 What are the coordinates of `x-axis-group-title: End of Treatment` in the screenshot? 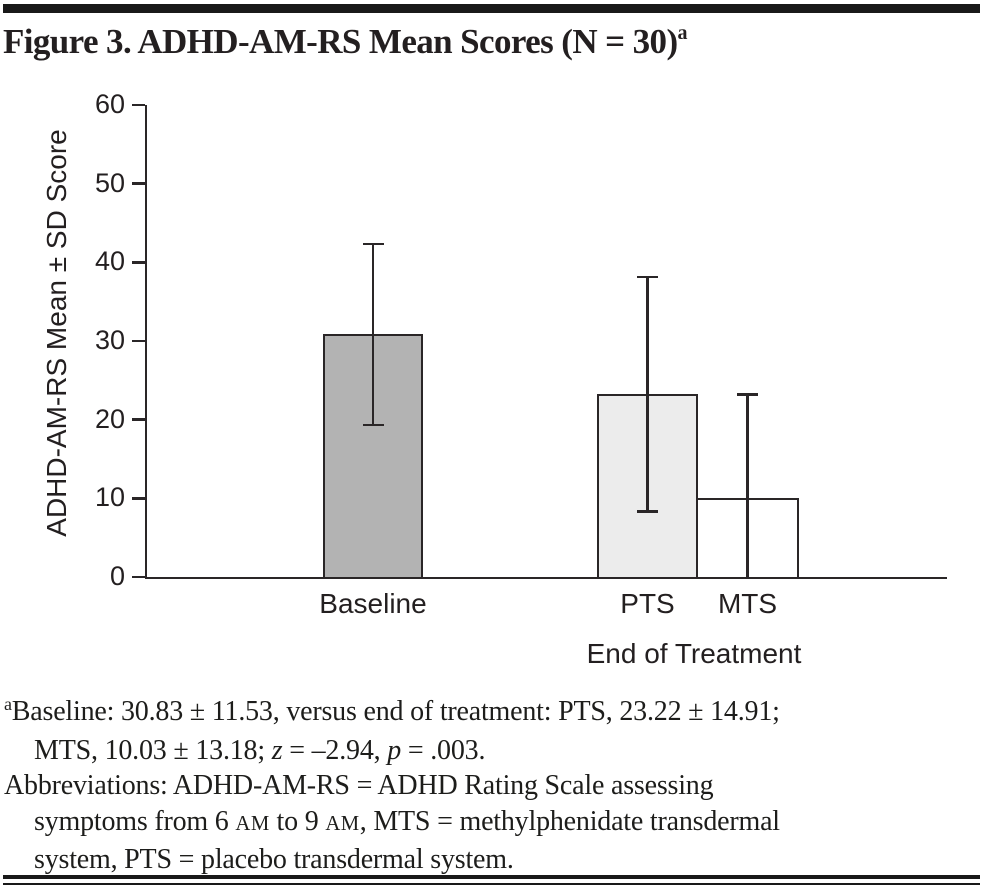 It's located at (694, 653).